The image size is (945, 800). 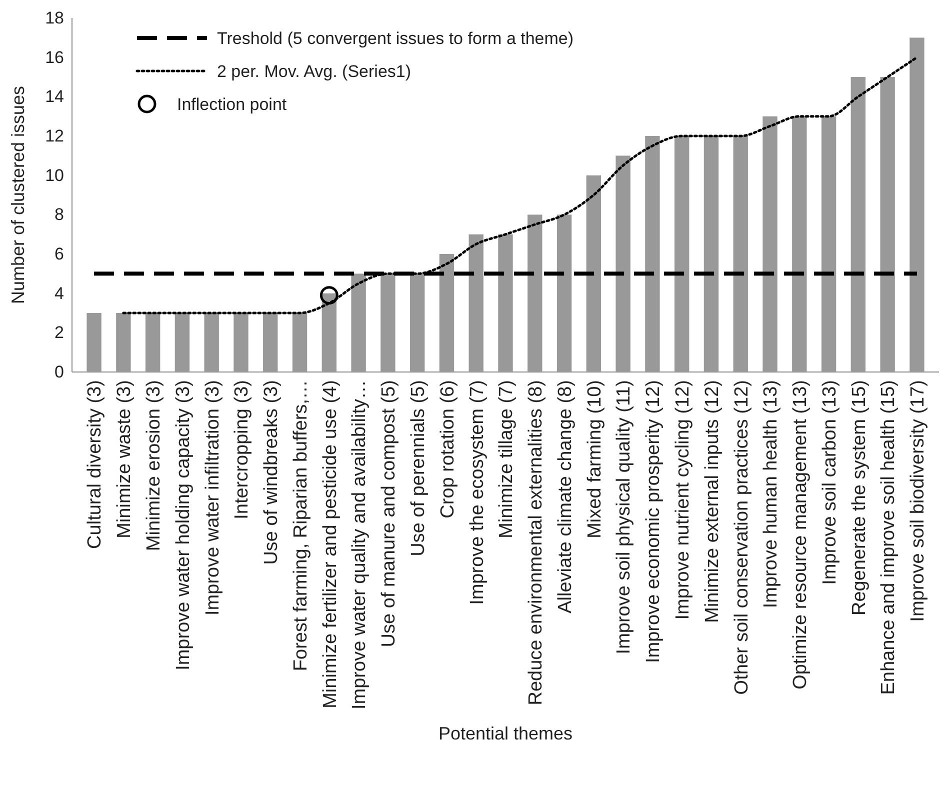 What do you see at coordinates (595, 459) in the screenshot?
I see `x-tick-label: Mixed farming (10)` at bounding box center [595, 459].